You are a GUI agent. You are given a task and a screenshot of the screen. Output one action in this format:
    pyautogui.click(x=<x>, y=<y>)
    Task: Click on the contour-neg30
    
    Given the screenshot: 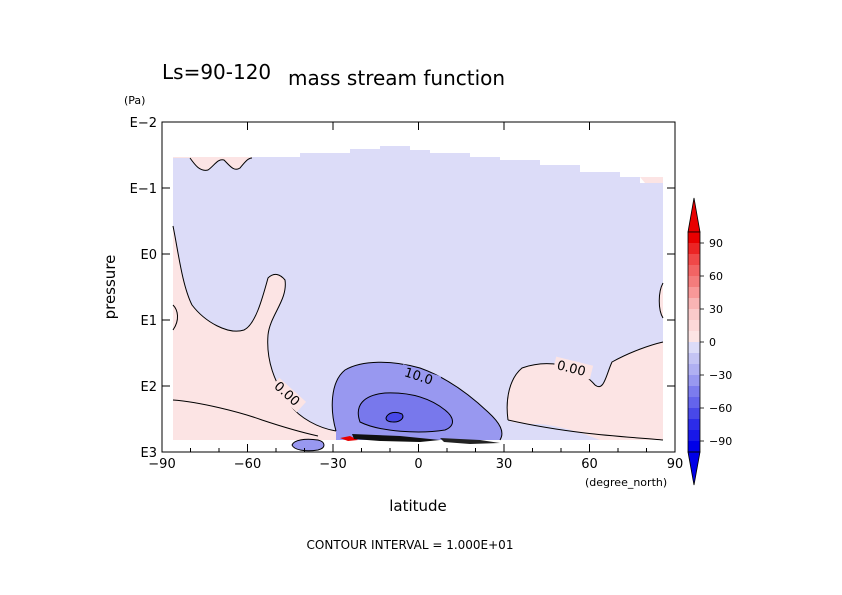 What is the action you would take?
    pyautogui.click(x=394, y=417)
    